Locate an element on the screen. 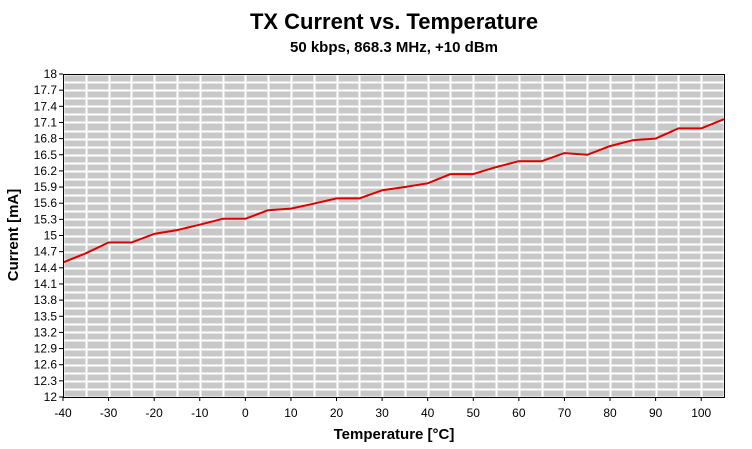 The width and height of the screenshot is (752, 449). x-tick-label: 40 is located at coordinates (428, 413).